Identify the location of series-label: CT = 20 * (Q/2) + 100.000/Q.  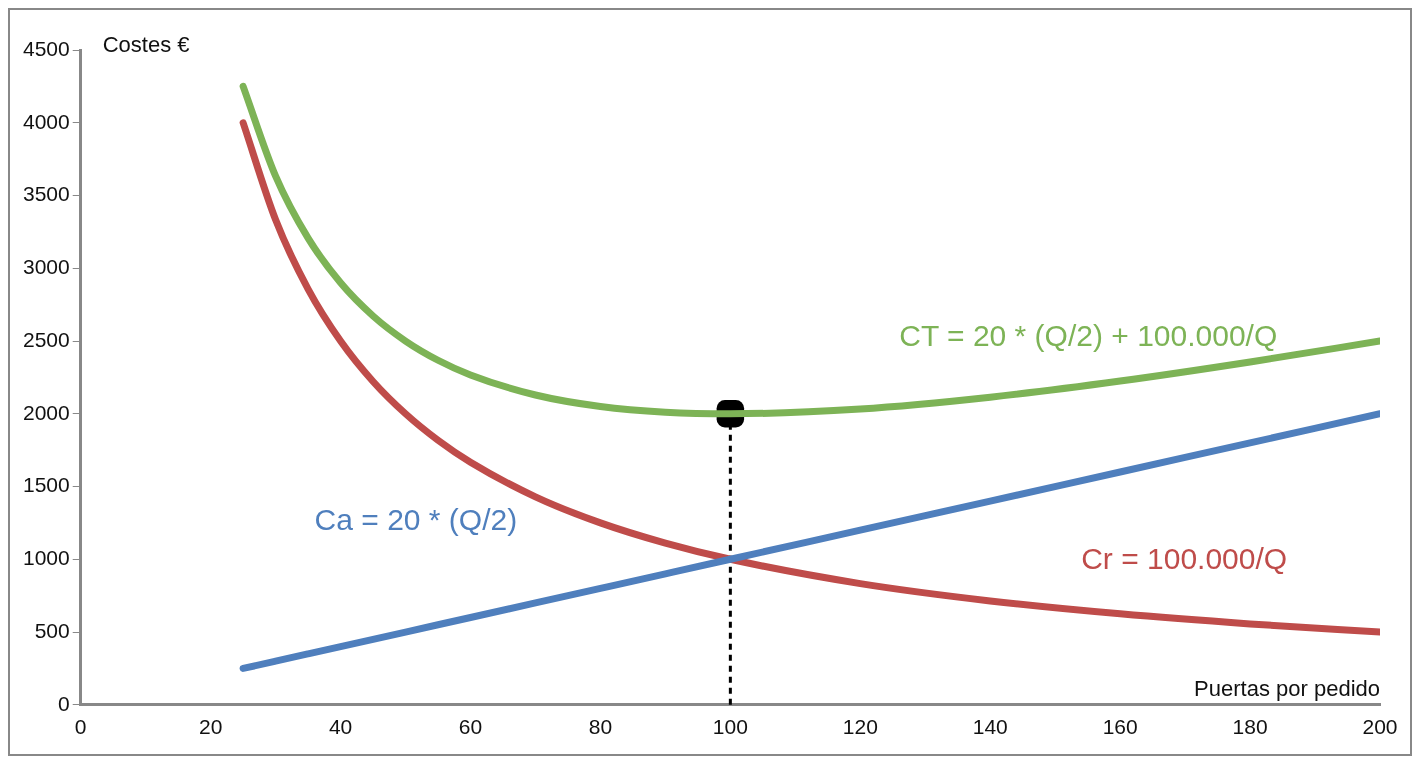
(1088, 336).